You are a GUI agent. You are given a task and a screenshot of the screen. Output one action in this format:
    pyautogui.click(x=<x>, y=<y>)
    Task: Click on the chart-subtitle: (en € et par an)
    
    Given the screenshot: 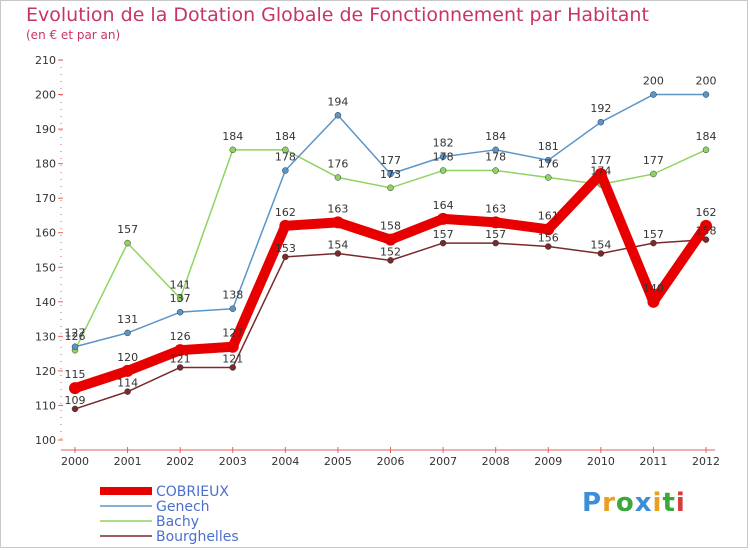 What is the action you would take?
    pyautogui.click(x=73, y=35)
    